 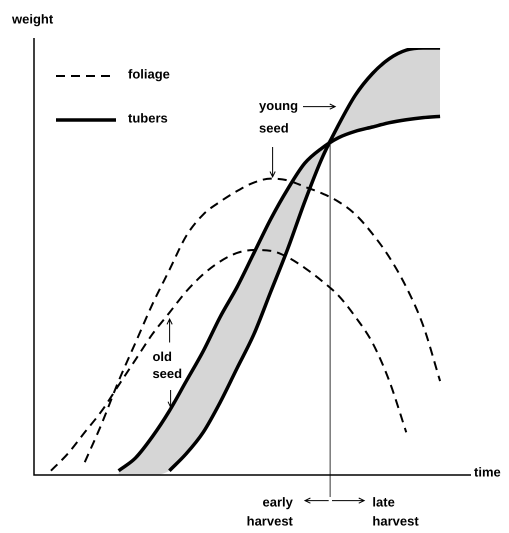 I want to click on text: late harvest, so click(x=396, y=511).